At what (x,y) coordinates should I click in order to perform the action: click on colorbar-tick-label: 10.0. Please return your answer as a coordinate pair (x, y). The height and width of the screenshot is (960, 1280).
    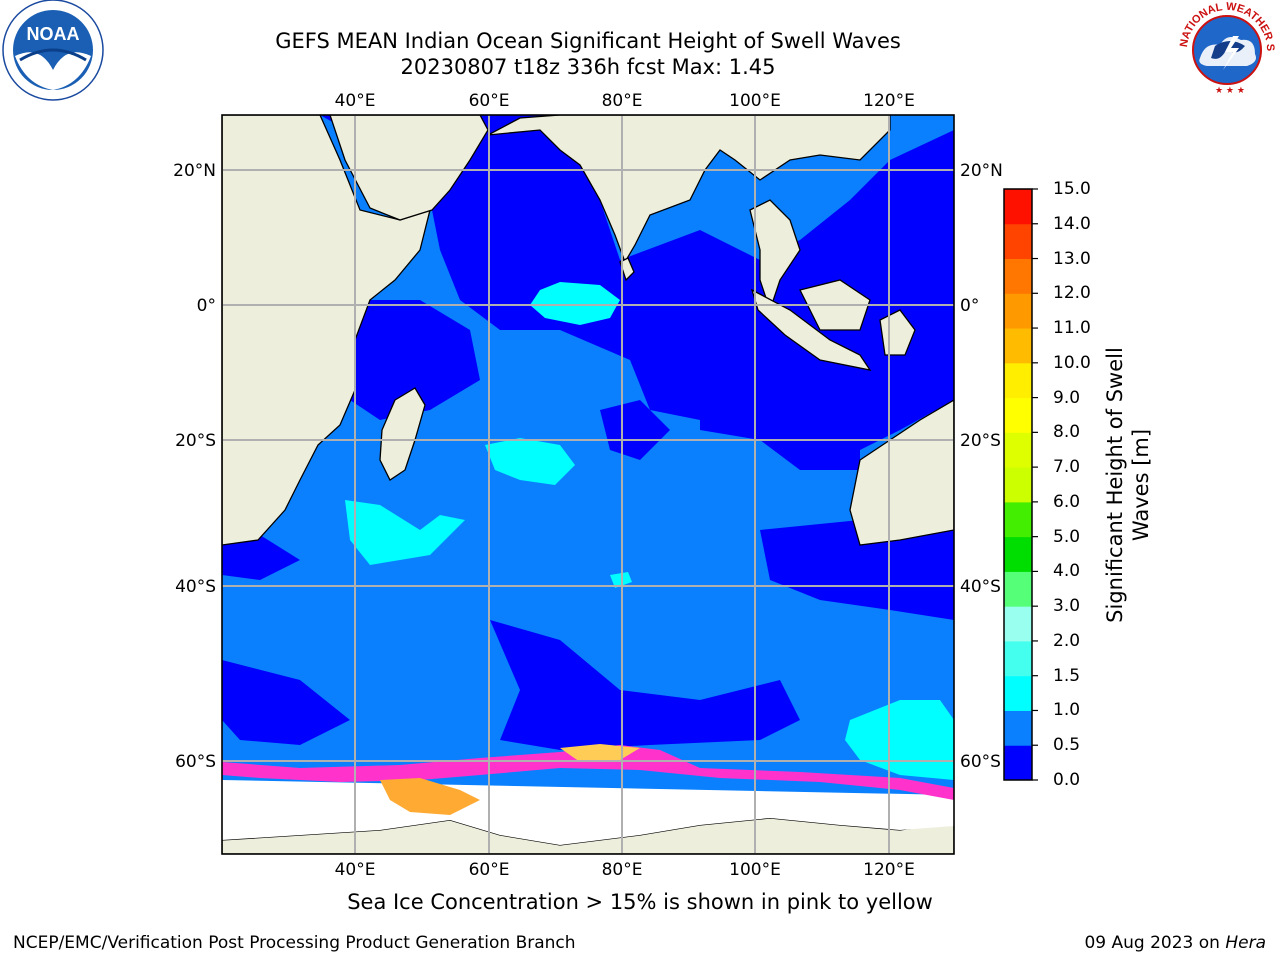
    Looking at the image, I should click on (1072, 362).